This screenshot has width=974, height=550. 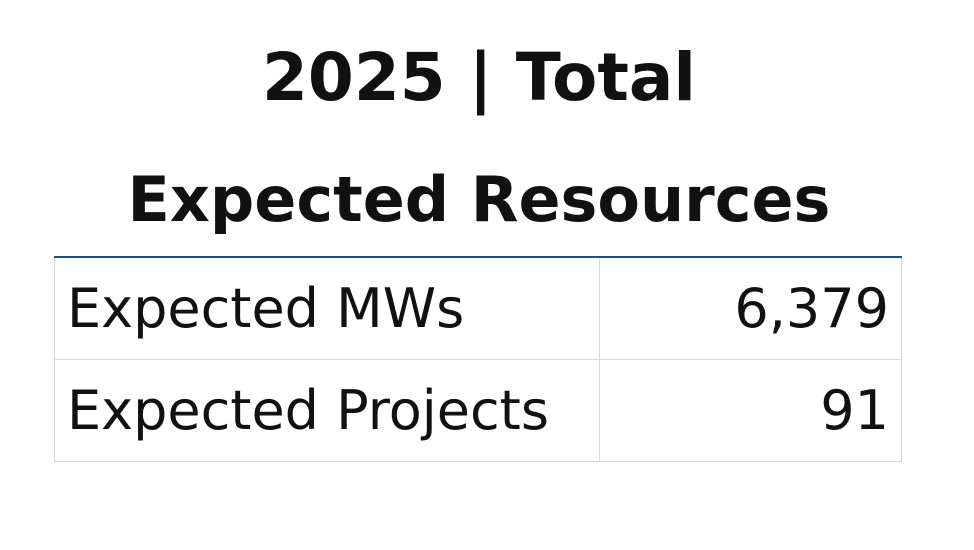 I want to click on row-value: 6,379, so click(x=750, y=309).